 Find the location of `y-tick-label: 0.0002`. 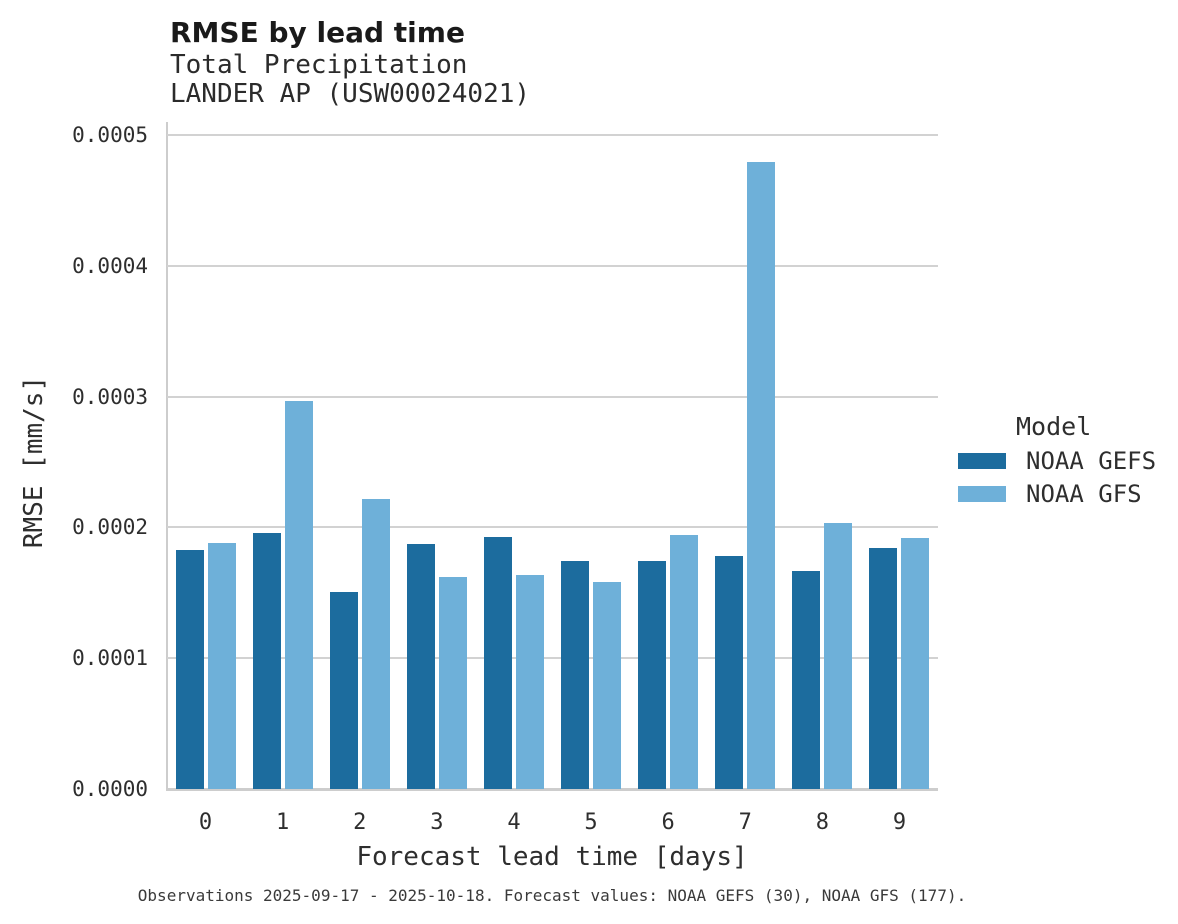

y-tick-label: 0.0002 is located at coordinates (110, 527).